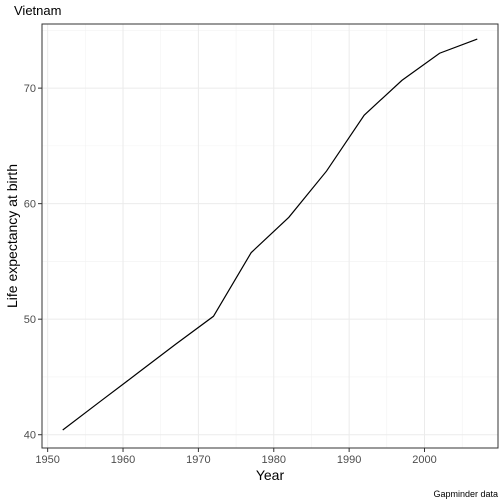  What do you see at coordinates (47, 460) in the screenshot?
I see `x-tick-label: 1950` at bounding box center [47, 460].